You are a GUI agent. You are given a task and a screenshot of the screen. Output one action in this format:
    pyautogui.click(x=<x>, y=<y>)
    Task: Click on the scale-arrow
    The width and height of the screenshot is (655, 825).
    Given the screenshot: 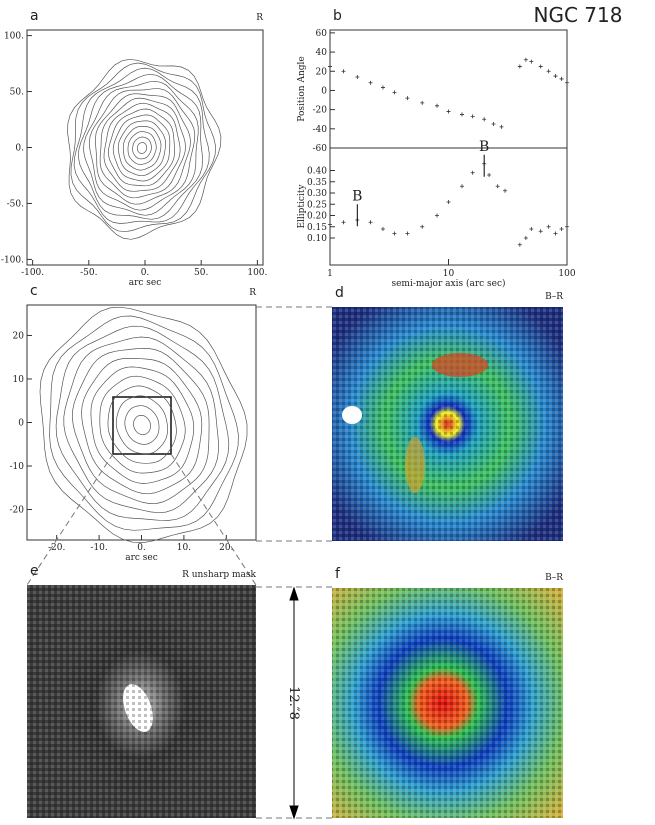 What is the action you would take?
    pyautogui.click(x=294, y=703)
    